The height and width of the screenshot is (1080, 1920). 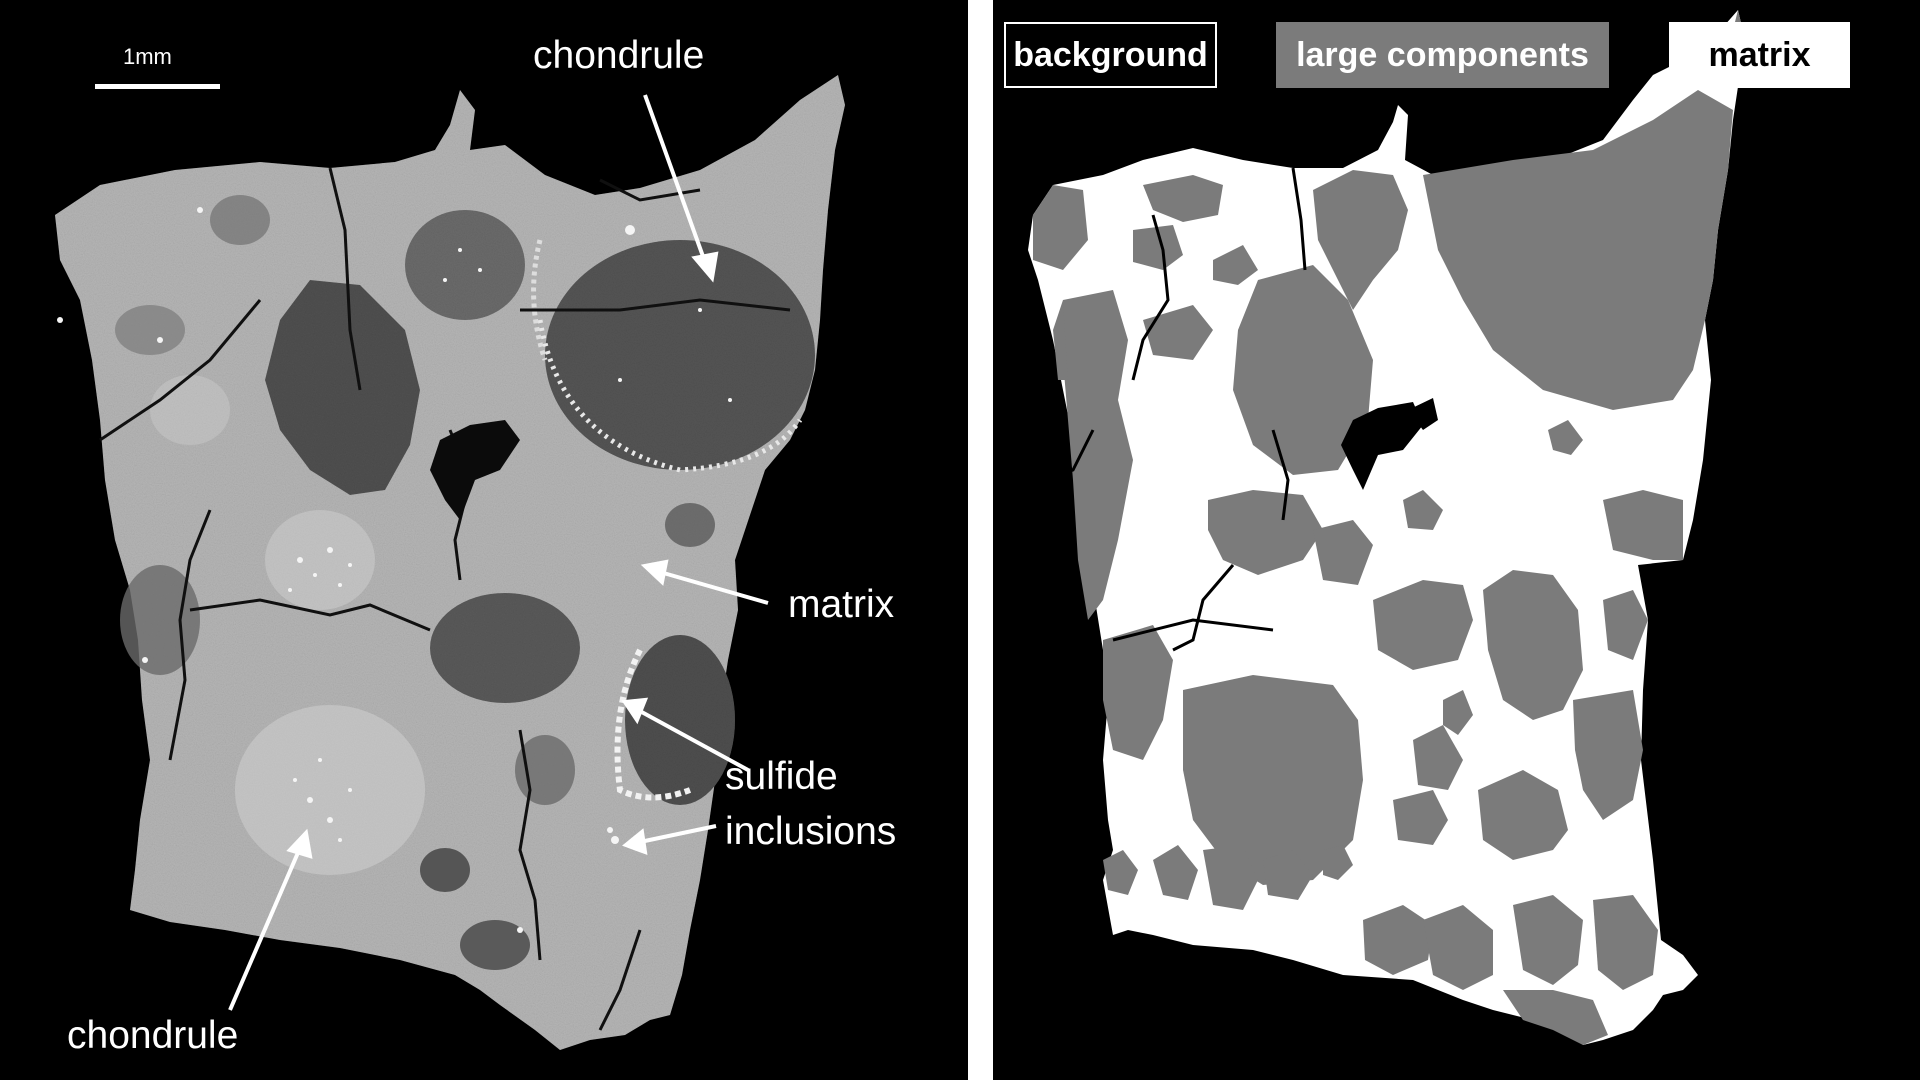 I want to click on chondrule-large-top-right, so click(x=680, y=355).